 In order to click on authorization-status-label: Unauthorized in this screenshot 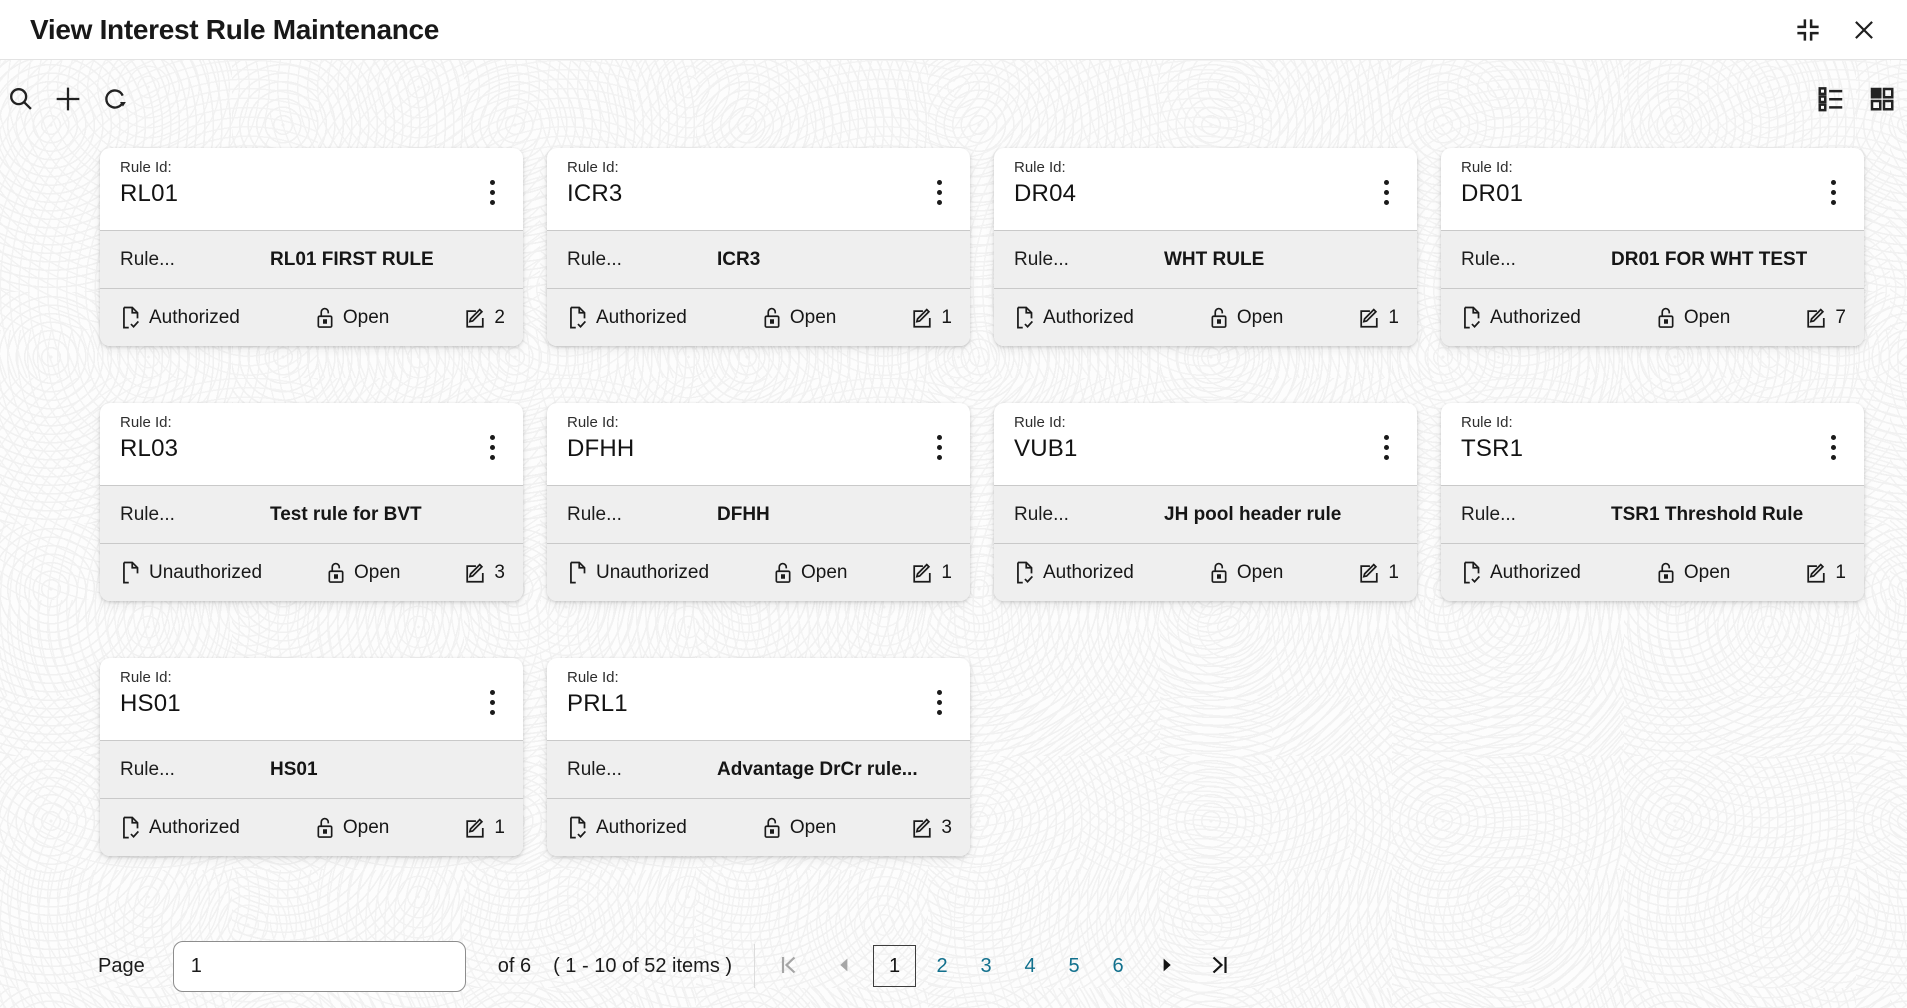, I will do `click(206, 572)`.